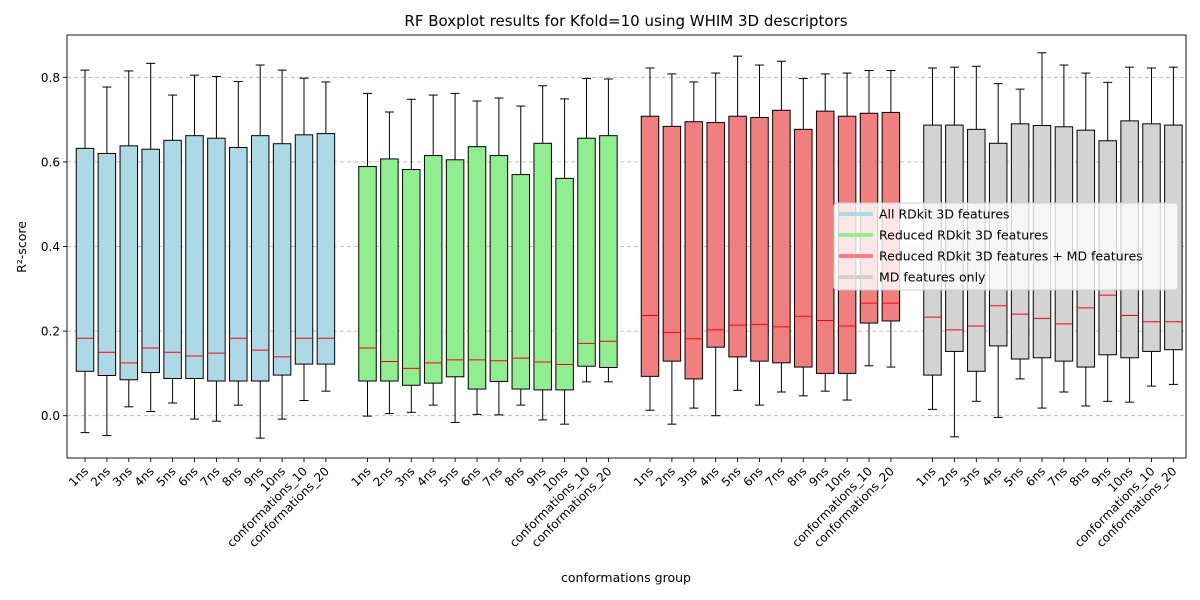 Image resolution: width=1200 pixels, height=600 pixels. I want to click on box-3-9ns, so click(825, 232).